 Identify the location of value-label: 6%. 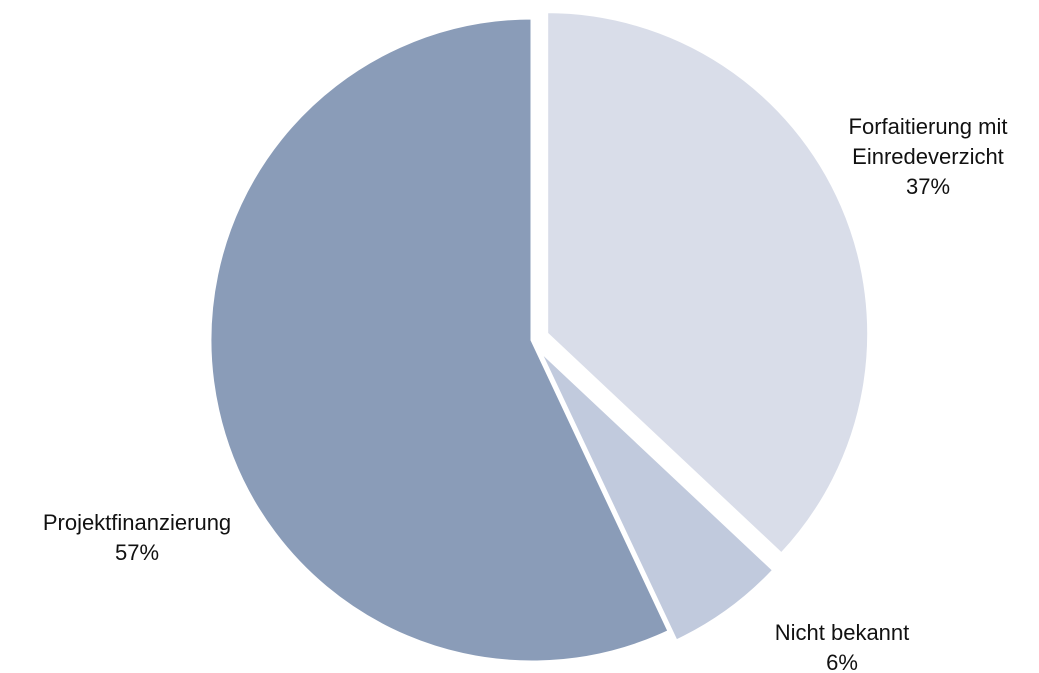
(842, 661).